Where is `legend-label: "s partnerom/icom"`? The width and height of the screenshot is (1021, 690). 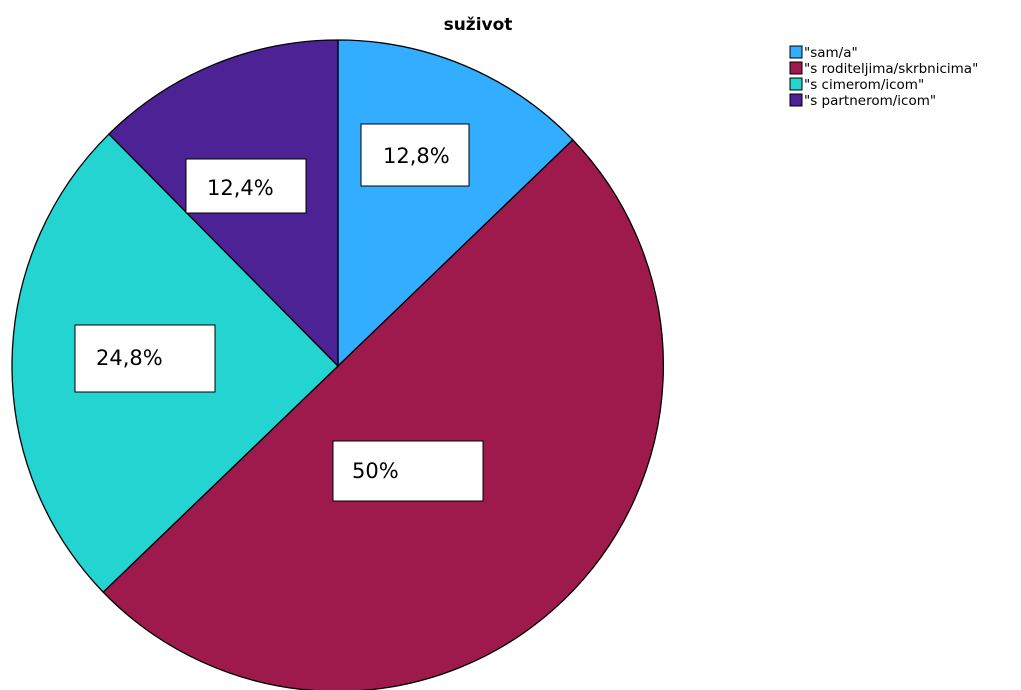
legend-label: "s partnerom/icom" is located at coordinates (870, 101).